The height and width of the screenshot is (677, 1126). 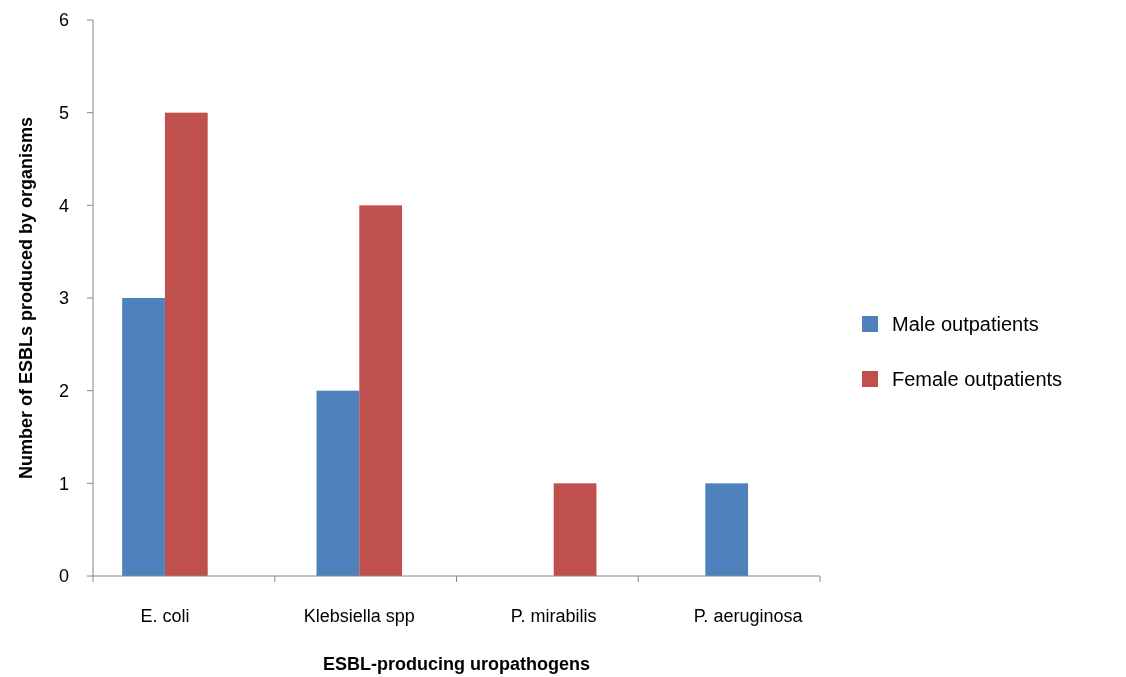 I want to click on y-tick-label: 5, so click(x=63, y=112).